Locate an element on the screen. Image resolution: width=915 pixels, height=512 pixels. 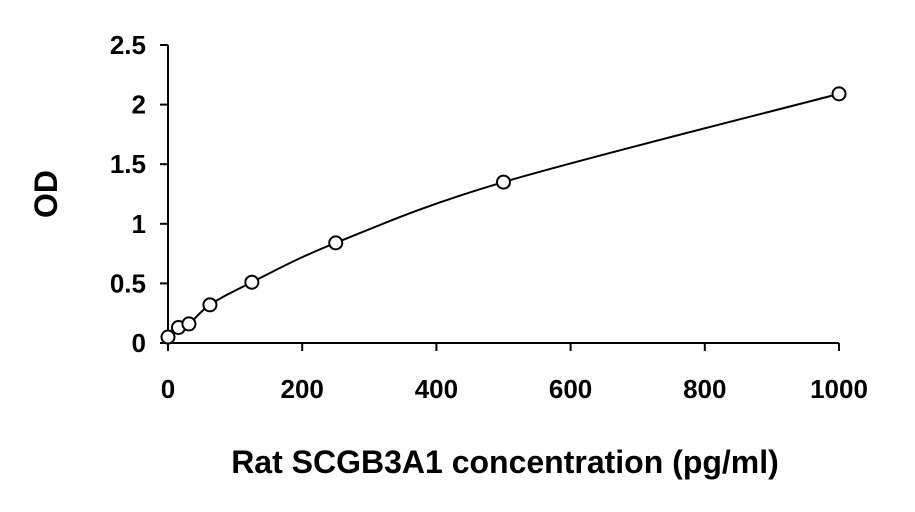
x-axis-title: Rat SCGB3A1 concentration (pg/ml) is located at coordinates (505, 462).